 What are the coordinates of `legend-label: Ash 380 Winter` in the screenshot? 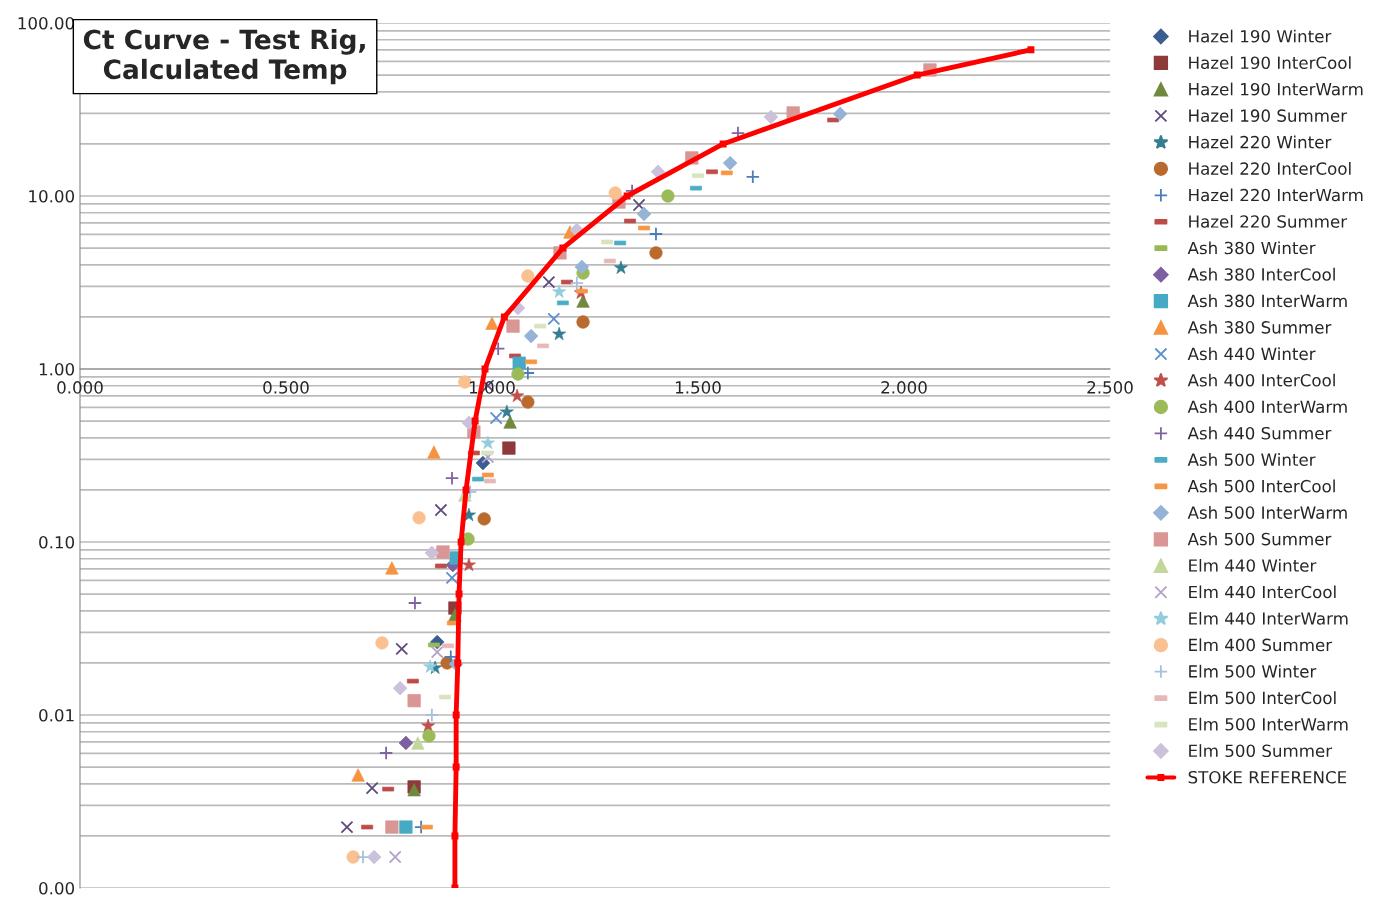 It's located at (1251, 248).